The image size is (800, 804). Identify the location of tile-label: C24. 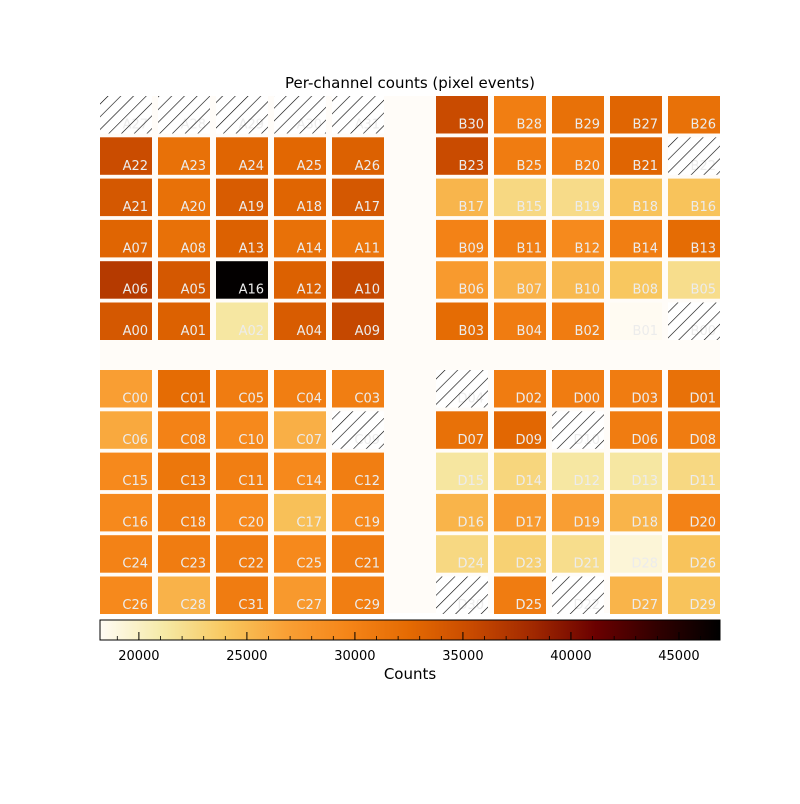
(135, 564).